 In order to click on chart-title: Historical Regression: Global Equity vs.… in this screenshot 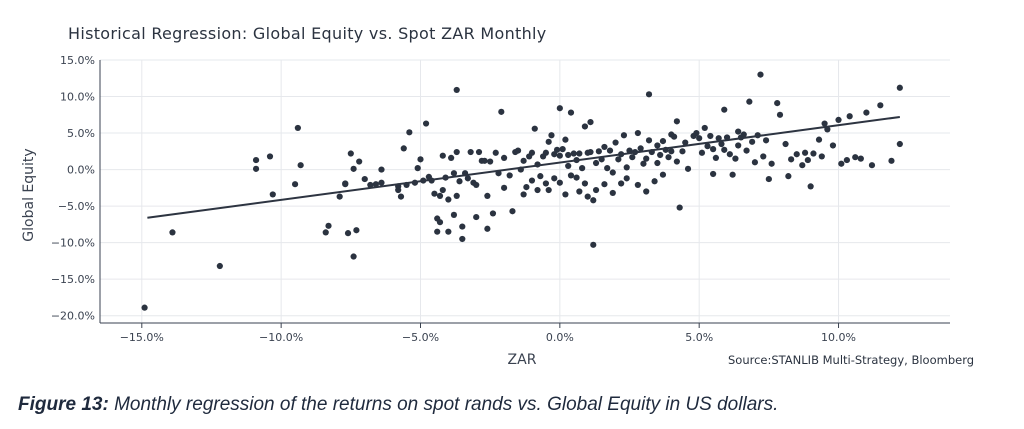, I will do `click(307, 33)`.